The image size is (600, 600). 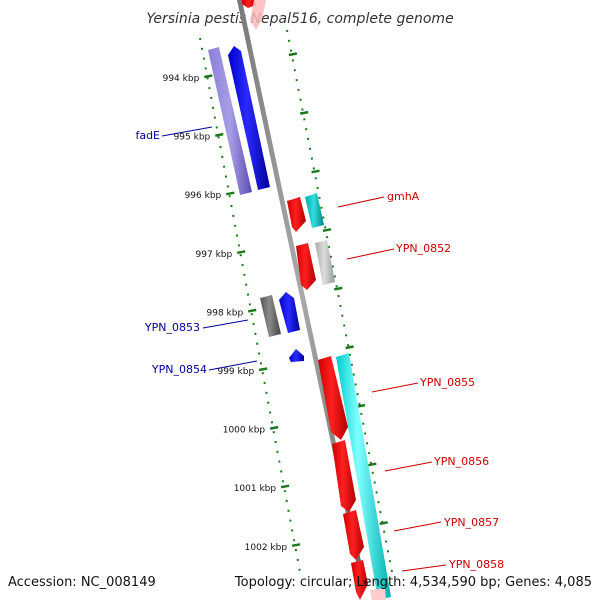 What do you see at coordinates (235, 372) in the screenshot?
I see `tick-label: 999 kbp` at bounding box center [235, 372].